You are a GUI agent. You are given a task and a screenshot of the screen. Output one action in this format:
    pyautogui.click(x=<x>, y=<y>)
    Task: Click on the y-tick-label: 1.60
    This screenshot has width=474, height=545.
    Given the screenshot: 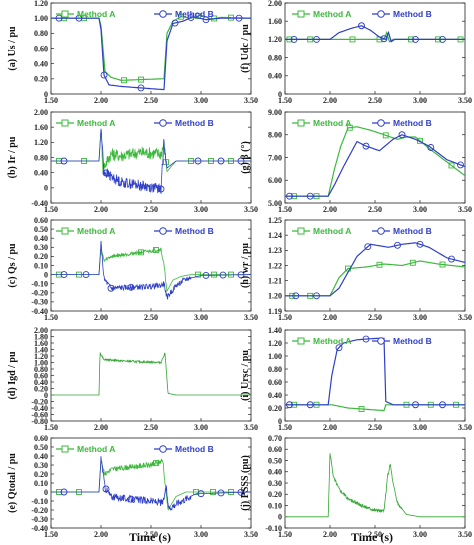 What is the action you would take?
    pyautogui.click(x=41, y=127)
    